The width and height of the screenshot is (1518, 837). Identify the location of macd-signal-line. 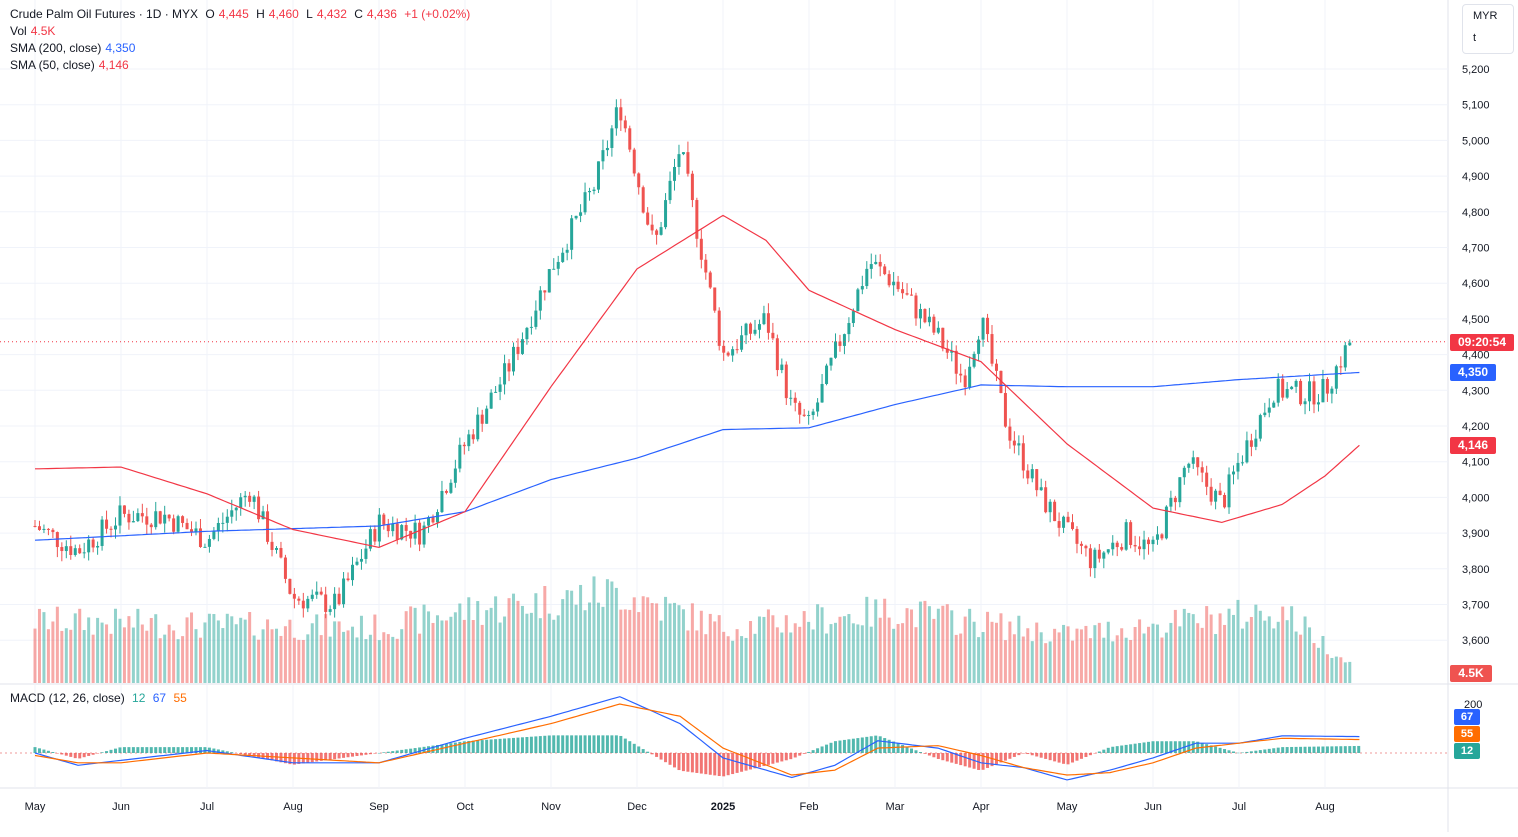
(697, 739).